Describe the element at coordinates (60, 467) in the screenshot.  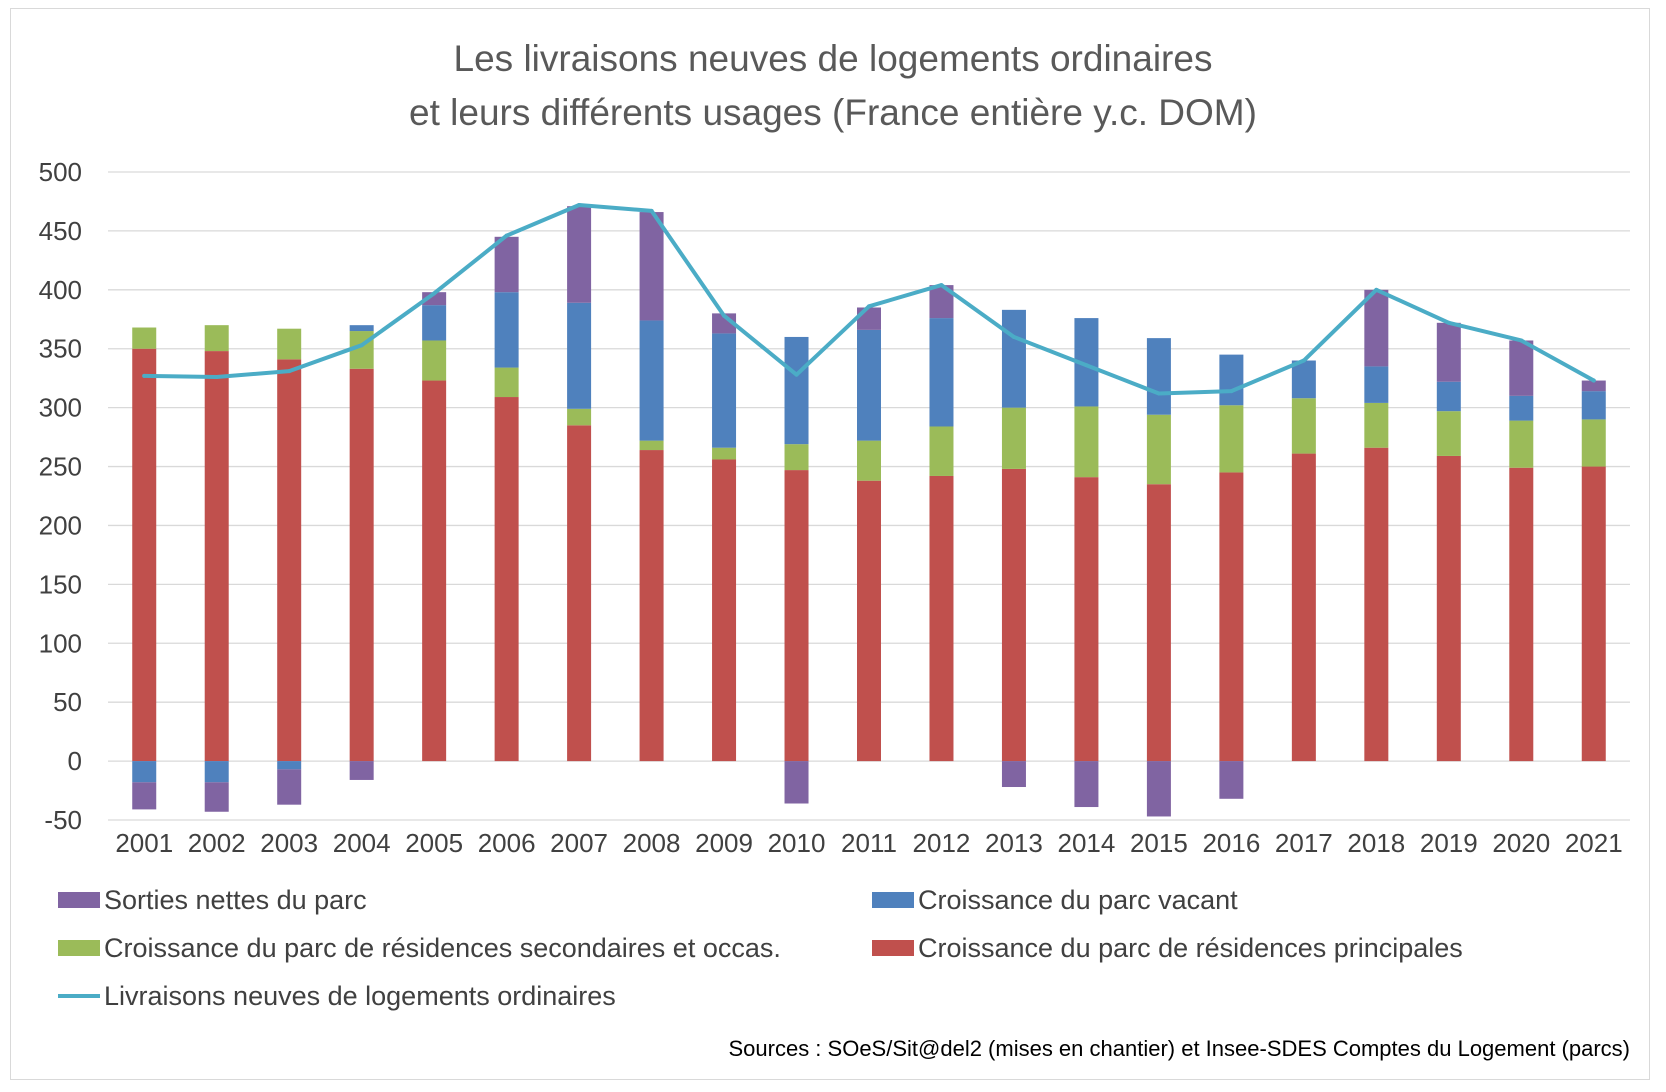
I see `y-tick-label: 250` at that location.